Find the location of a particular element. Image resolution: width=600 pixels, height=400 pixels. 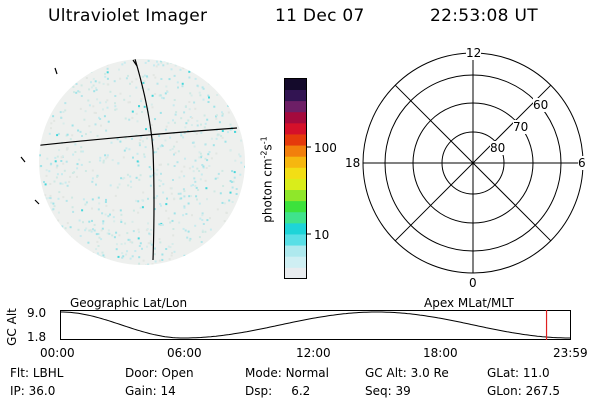

polar-label-18: 18 is located at coordinates (353, 163).